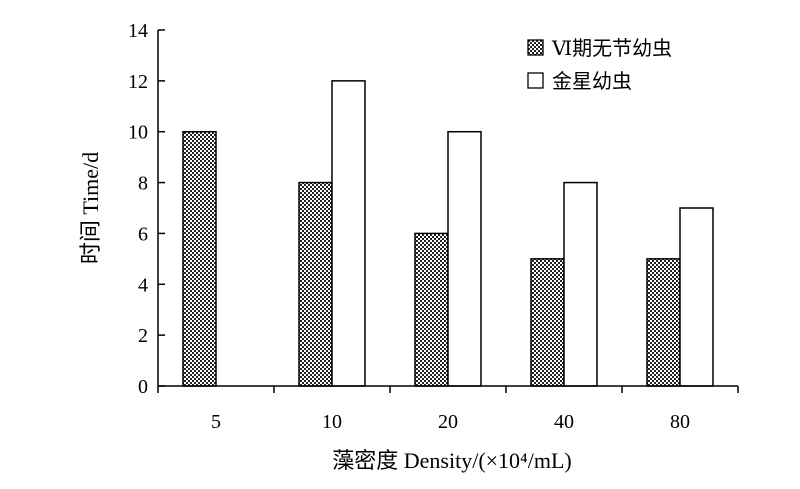 Image resolution: width=800 pixels, height=489 pixels. What do you see at coordinates (143, 336) in the screenshot?
I see `y-tick-label: 2` at bounding box center [143, 336].